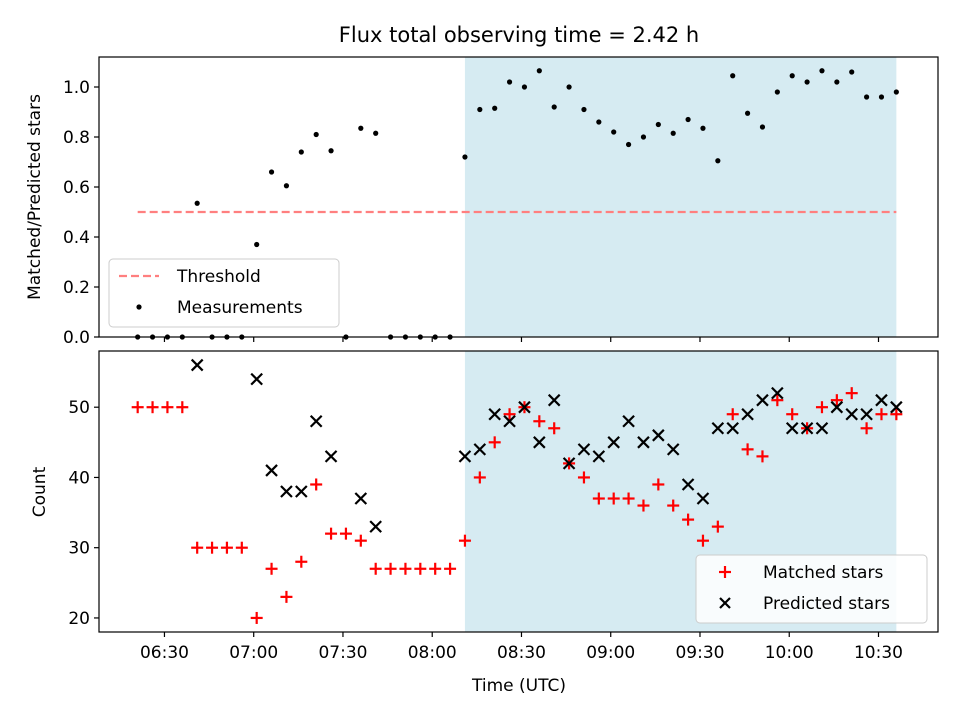 The image size is (960, 720). I want to click on legend-measurements-label: Measurements, so click(240, 308).